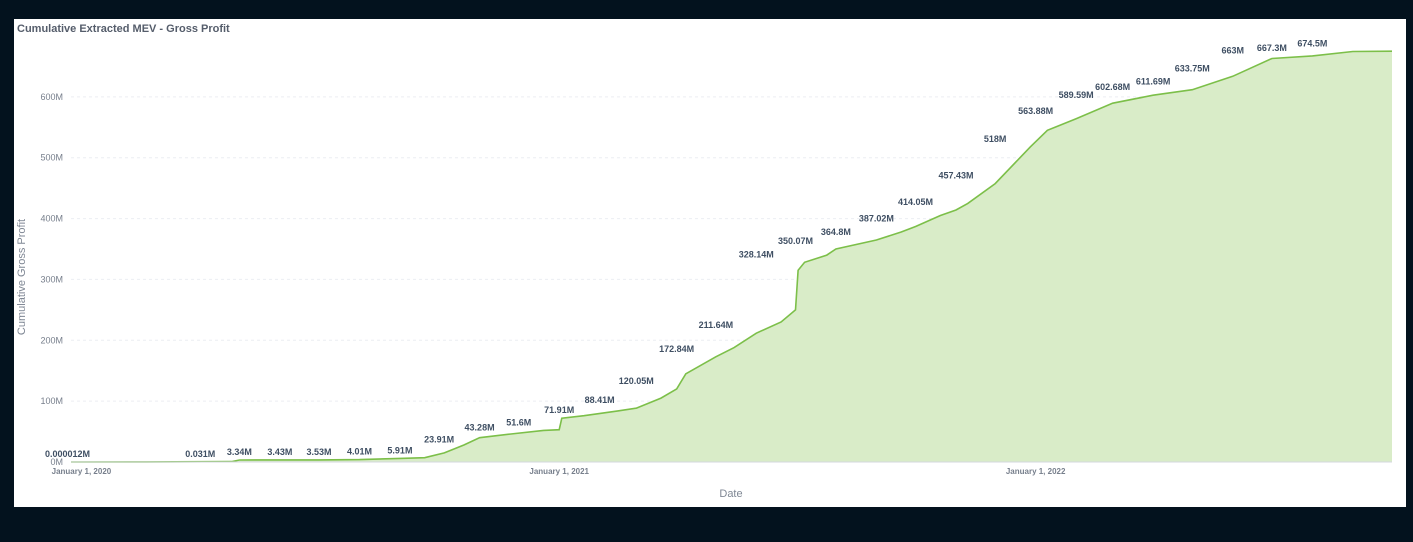 This screenshot has width=1413, height=542. What do you see at coordinates (600, 400) in the screenshot?
I see `data-label: 88.41M` at bounding box center [600, 400].